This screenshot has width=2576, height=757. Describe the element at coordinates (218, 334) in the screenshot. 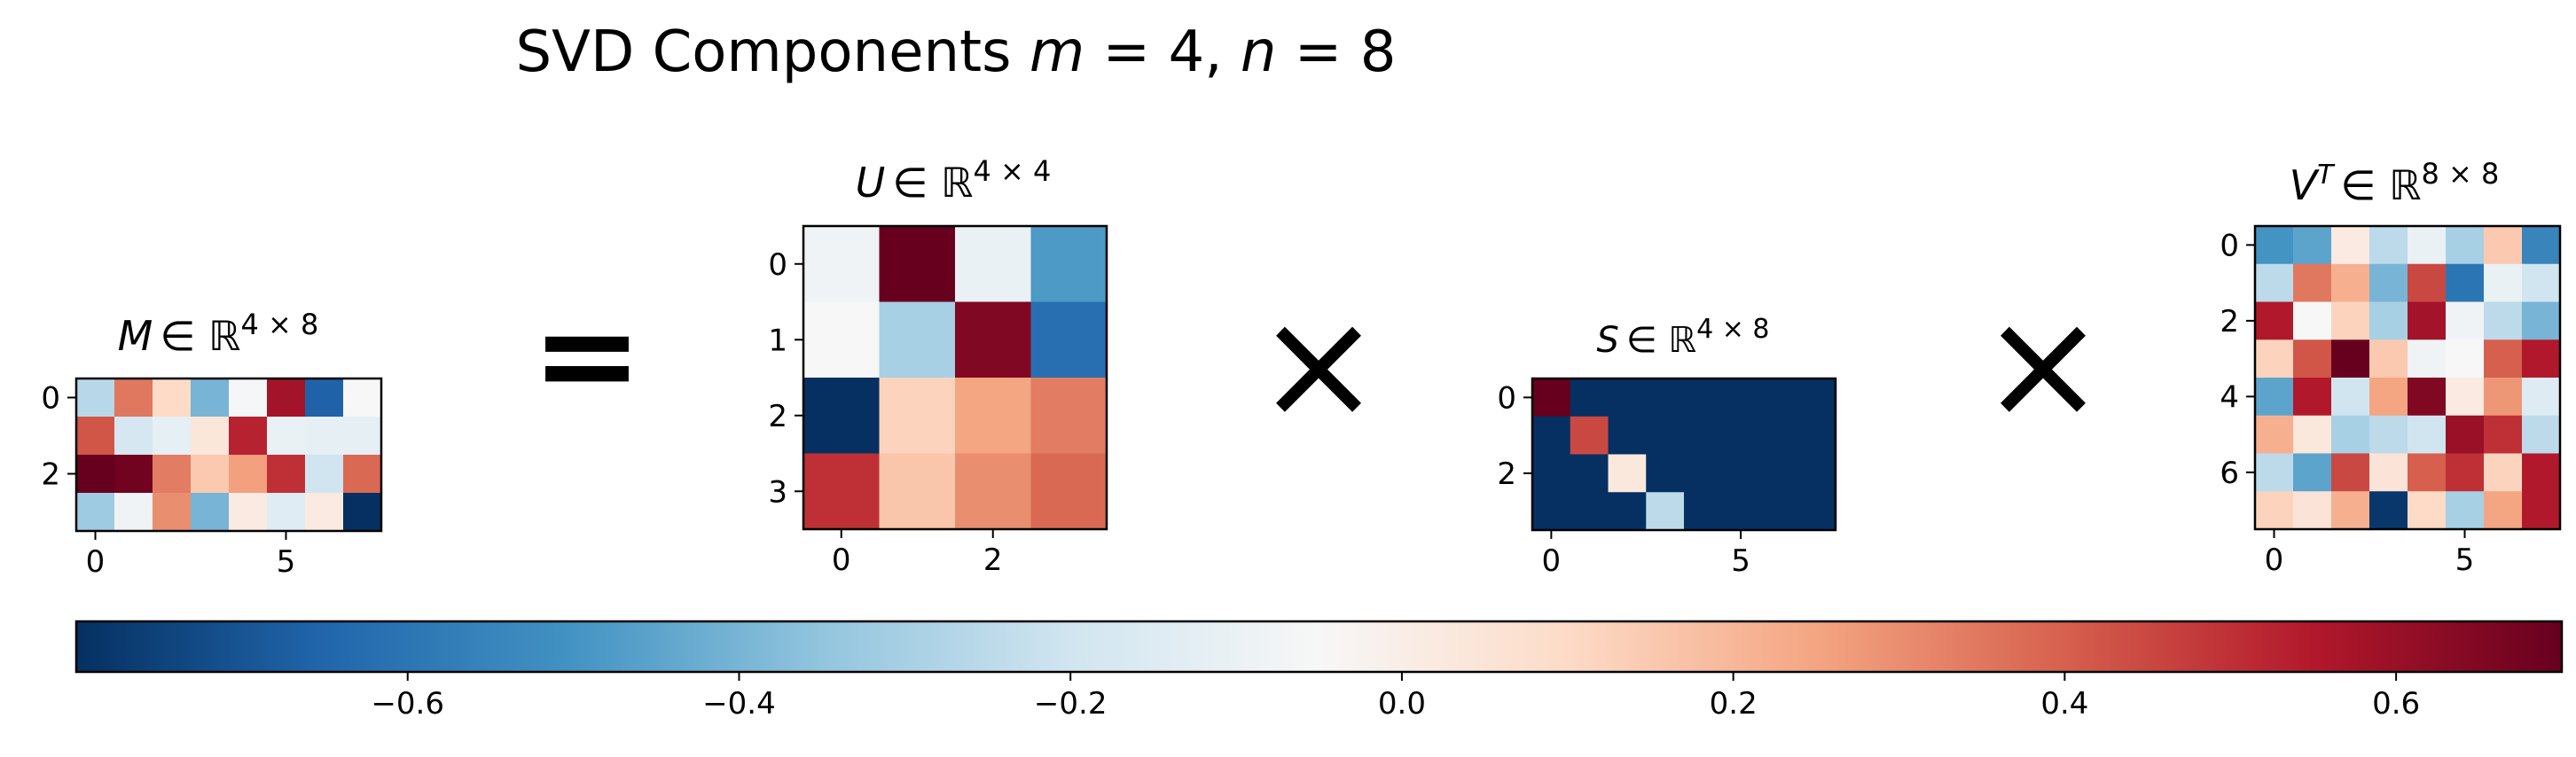

I see `matrix-m-title: M ∈ ℝ4 × 8` at that location.